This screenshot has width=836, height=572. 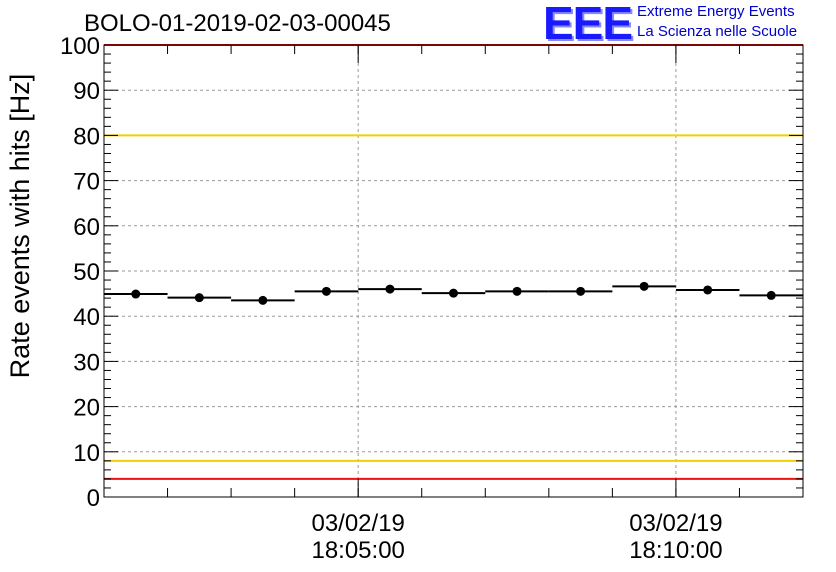 I want to click on chart-title: BOLO-01-2019-02-03-00045, so click(x=237, y=23).